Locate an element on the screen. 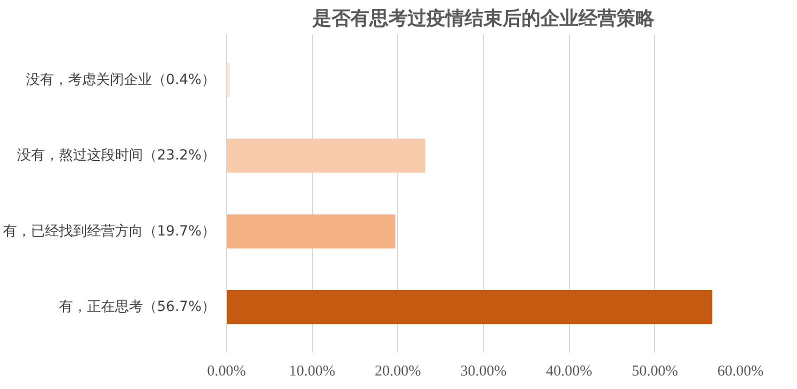 The image size is (797, 389). x-tick-label: 40.00% is located at coordinates (569, 372).